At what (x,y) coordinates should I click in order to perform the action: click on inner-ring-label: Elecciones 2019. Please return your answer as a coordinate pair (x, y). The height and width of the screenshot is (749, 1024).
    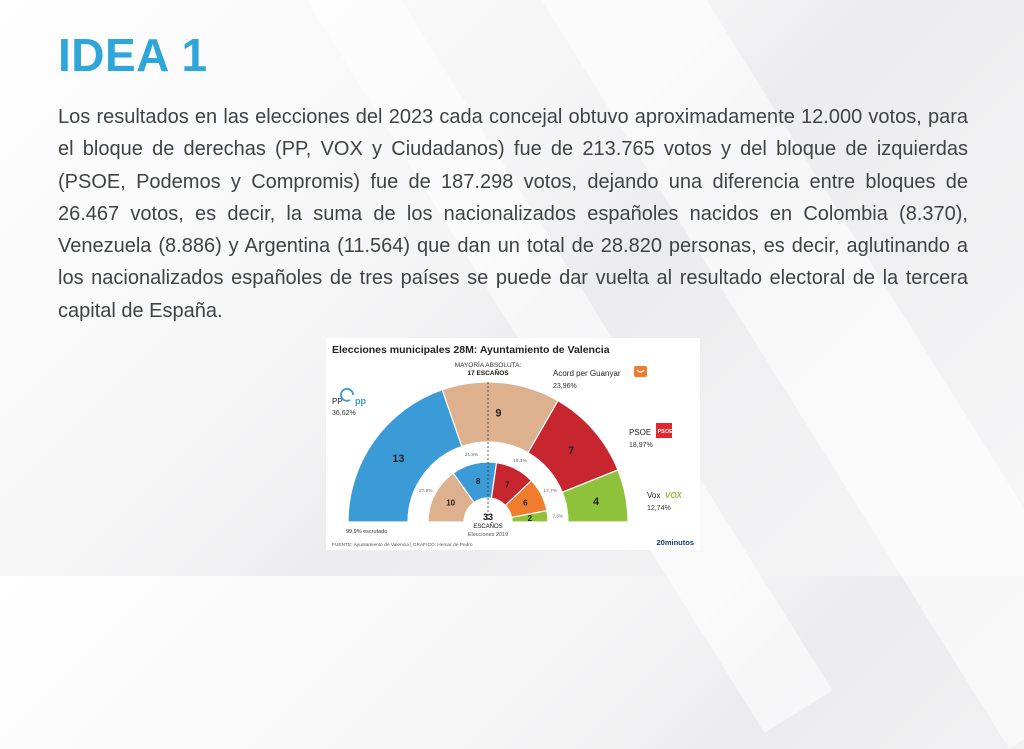
    Looking at the image, I should click on (488, 535).